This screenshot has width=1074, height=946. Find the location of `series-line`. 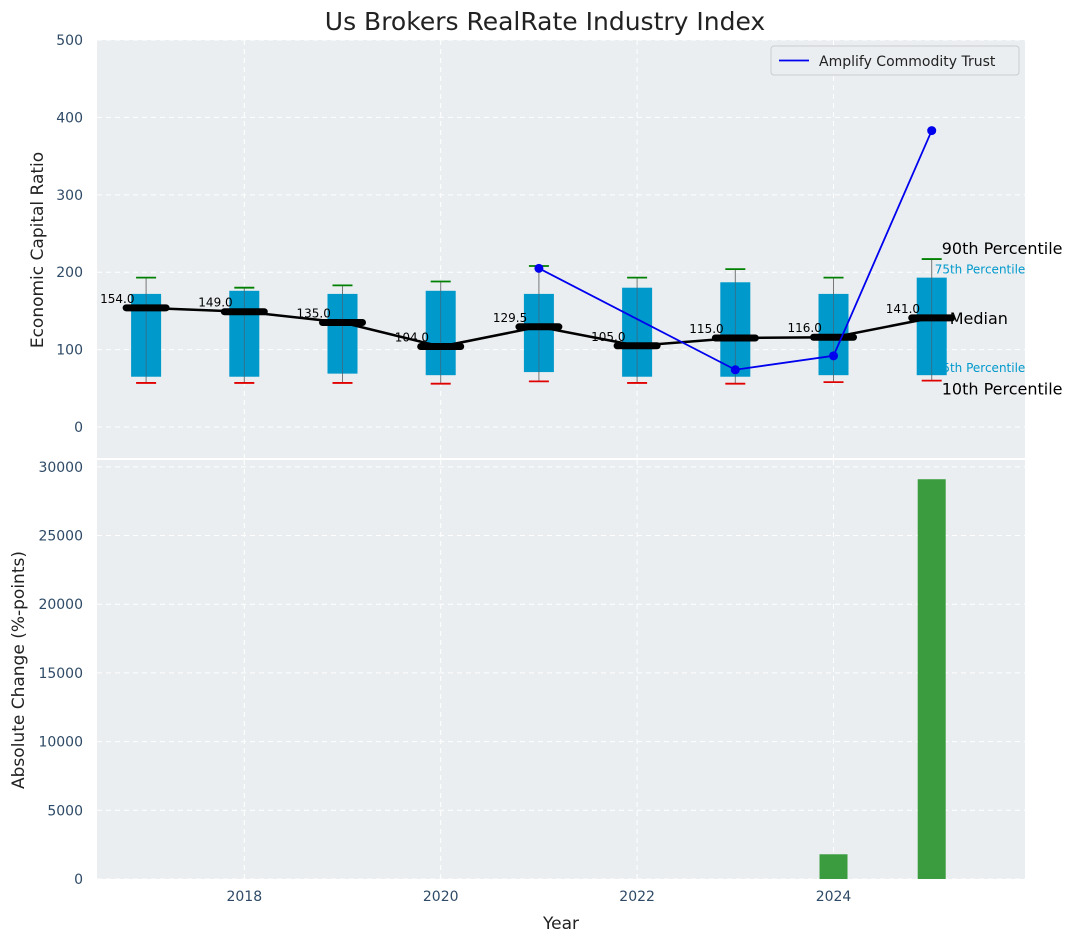

series-line is located at coordinates (735, 250).